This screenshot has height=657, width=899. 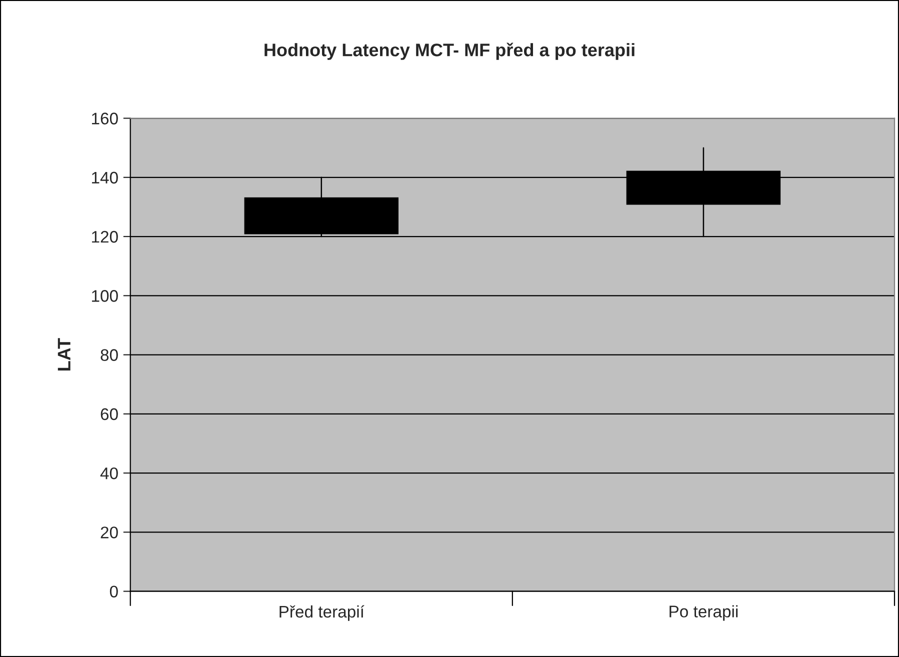 I want to click on x-tick-label: Před terapií, so click(x=322, y=613).